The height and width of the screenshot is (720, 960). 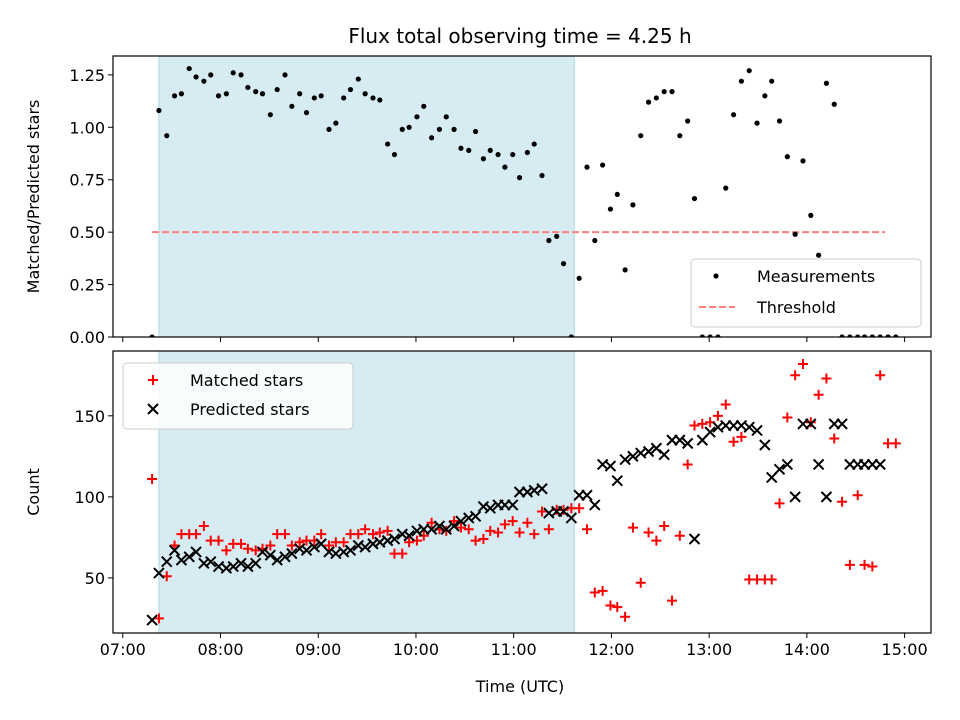 What do you see at coordinates (87, 232) in the screenshot?
I see `y-tick-label: 0.50` at bounding box center [87, 232].